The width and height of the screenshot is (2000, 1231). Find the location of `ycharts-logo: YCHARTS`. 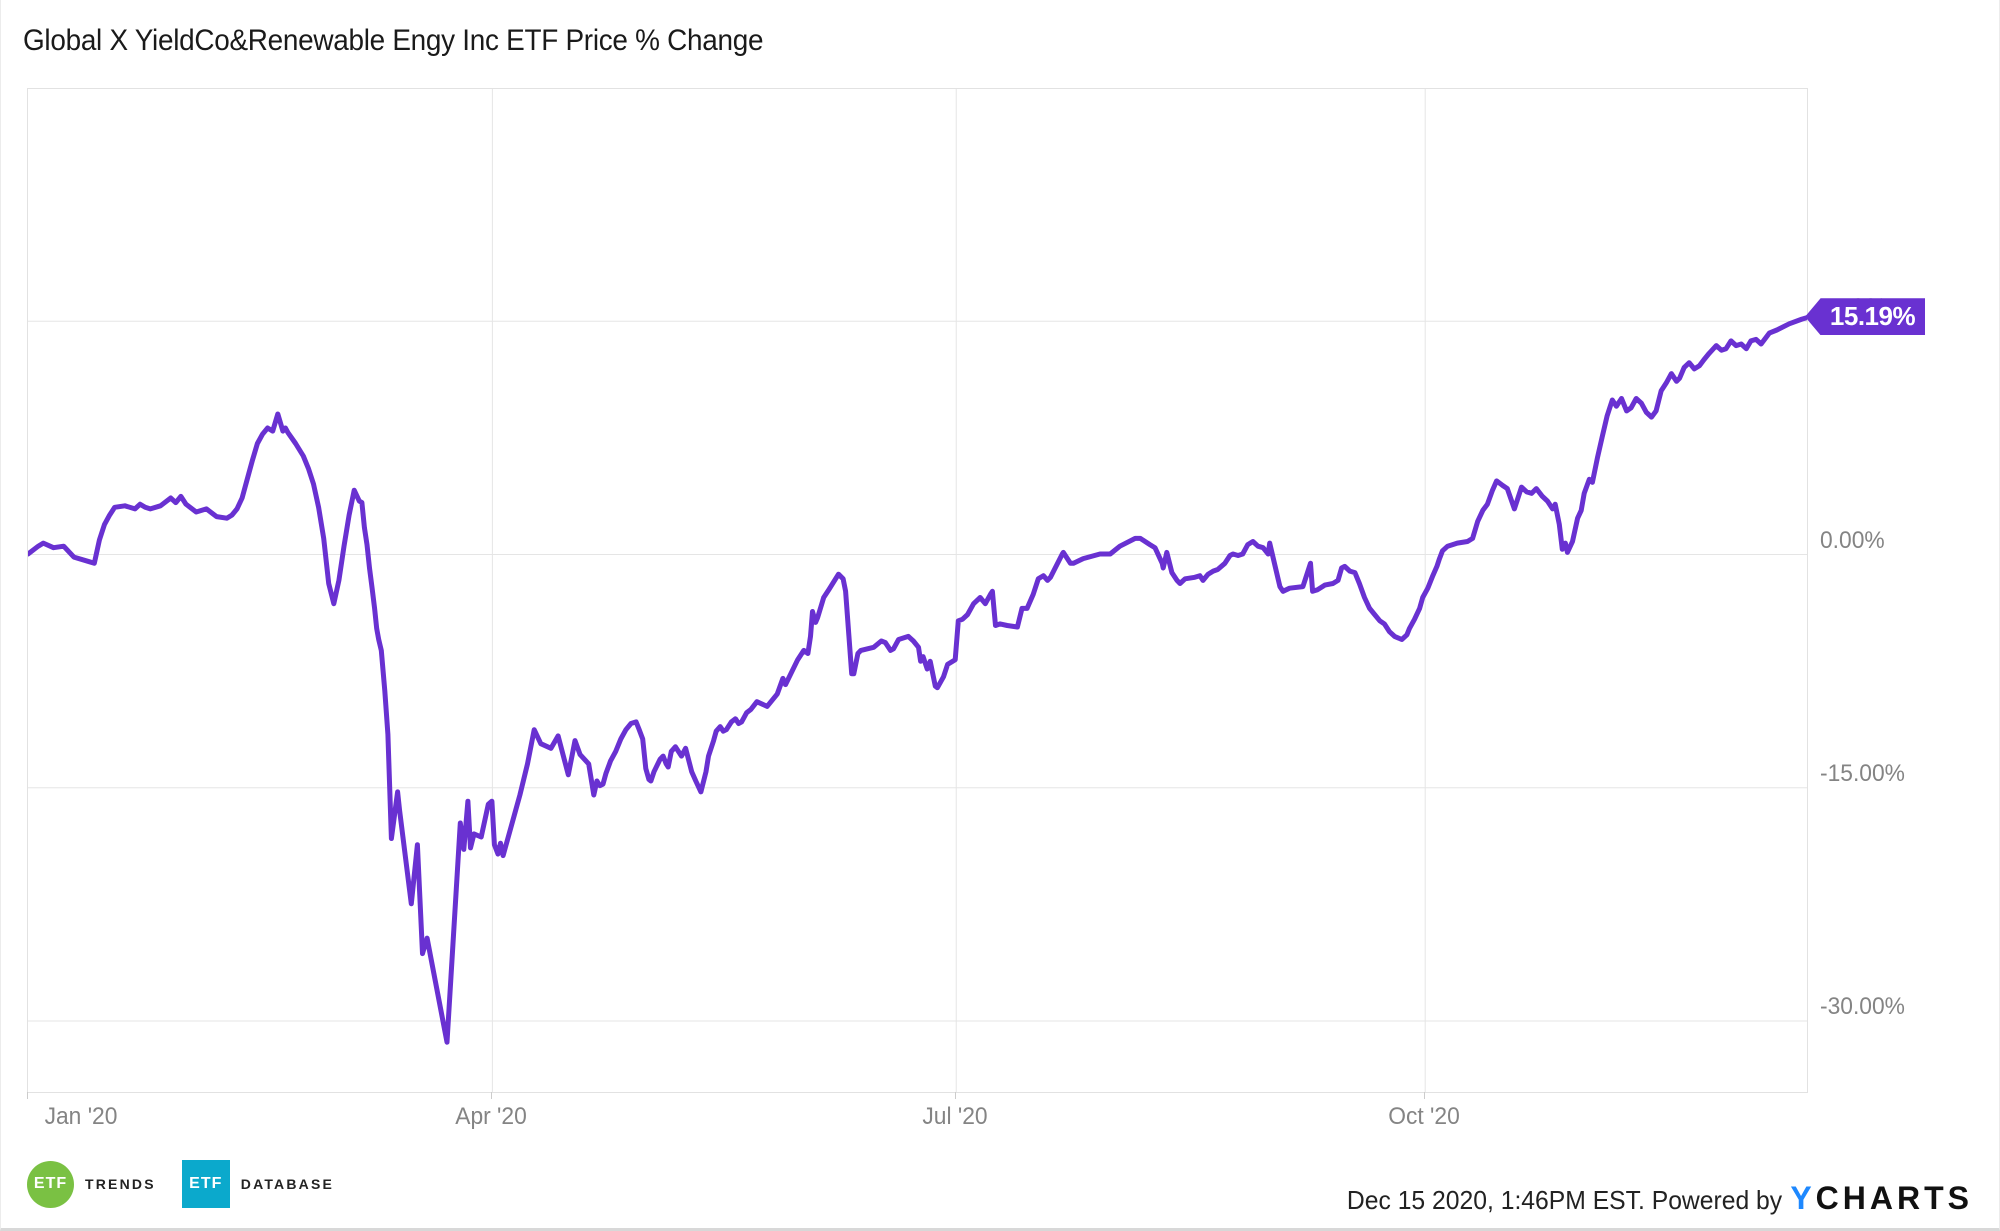

ycharts-logo: YCHARTS is located at coordinates (1881, 1198).